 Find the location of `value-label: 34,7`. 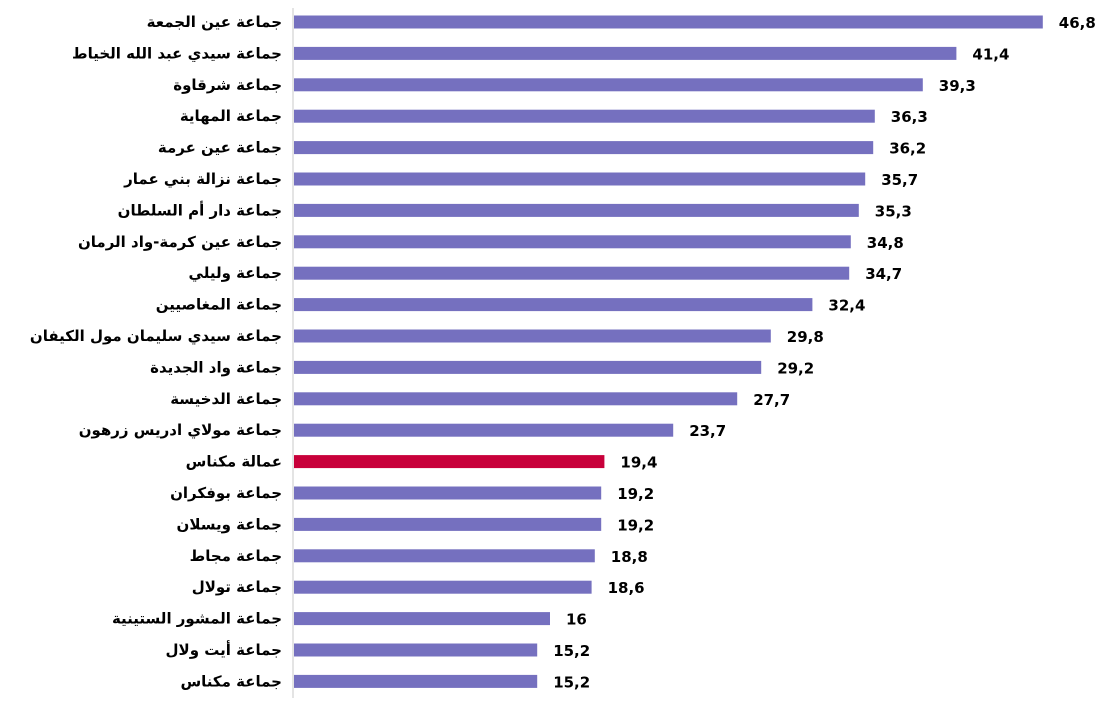

value-label: 34,7 is located at coordinates (883, 274).